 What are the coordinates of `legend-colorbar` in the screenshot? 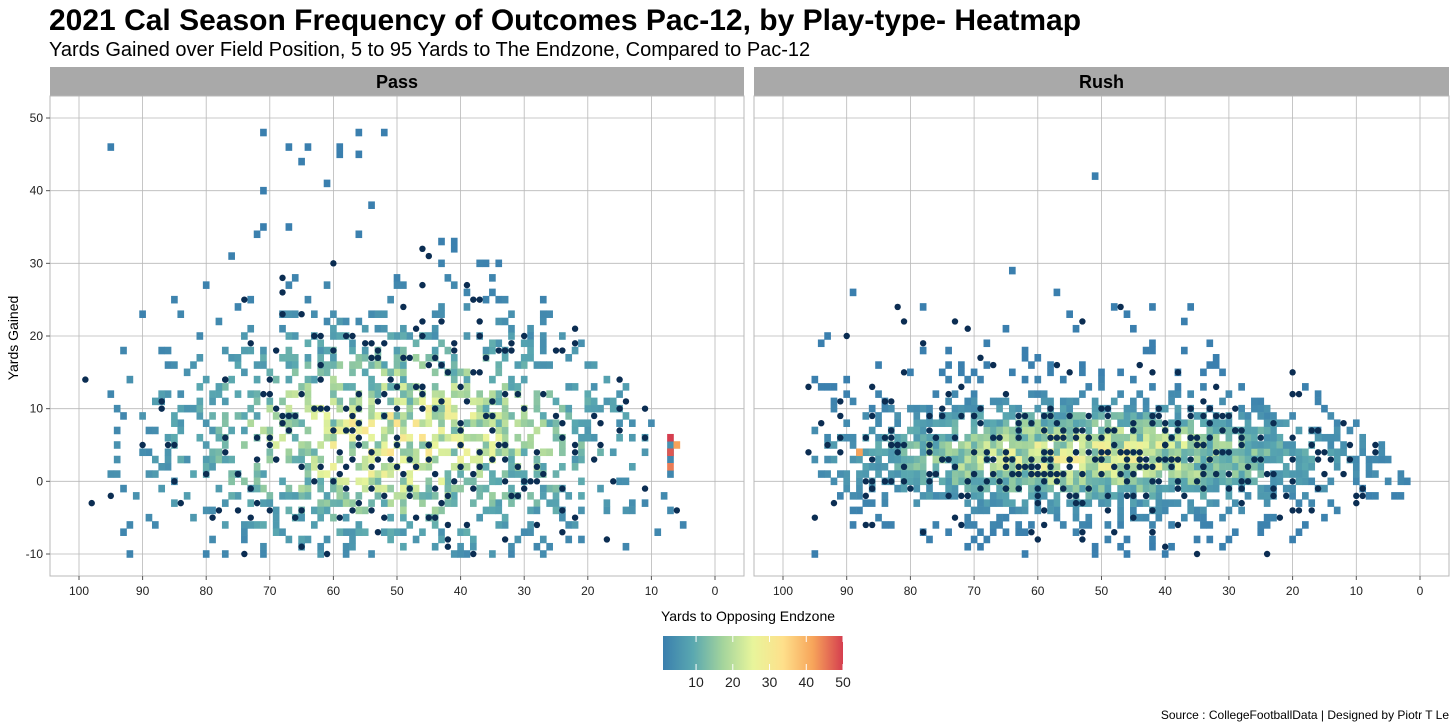 It's located at (753, 653).